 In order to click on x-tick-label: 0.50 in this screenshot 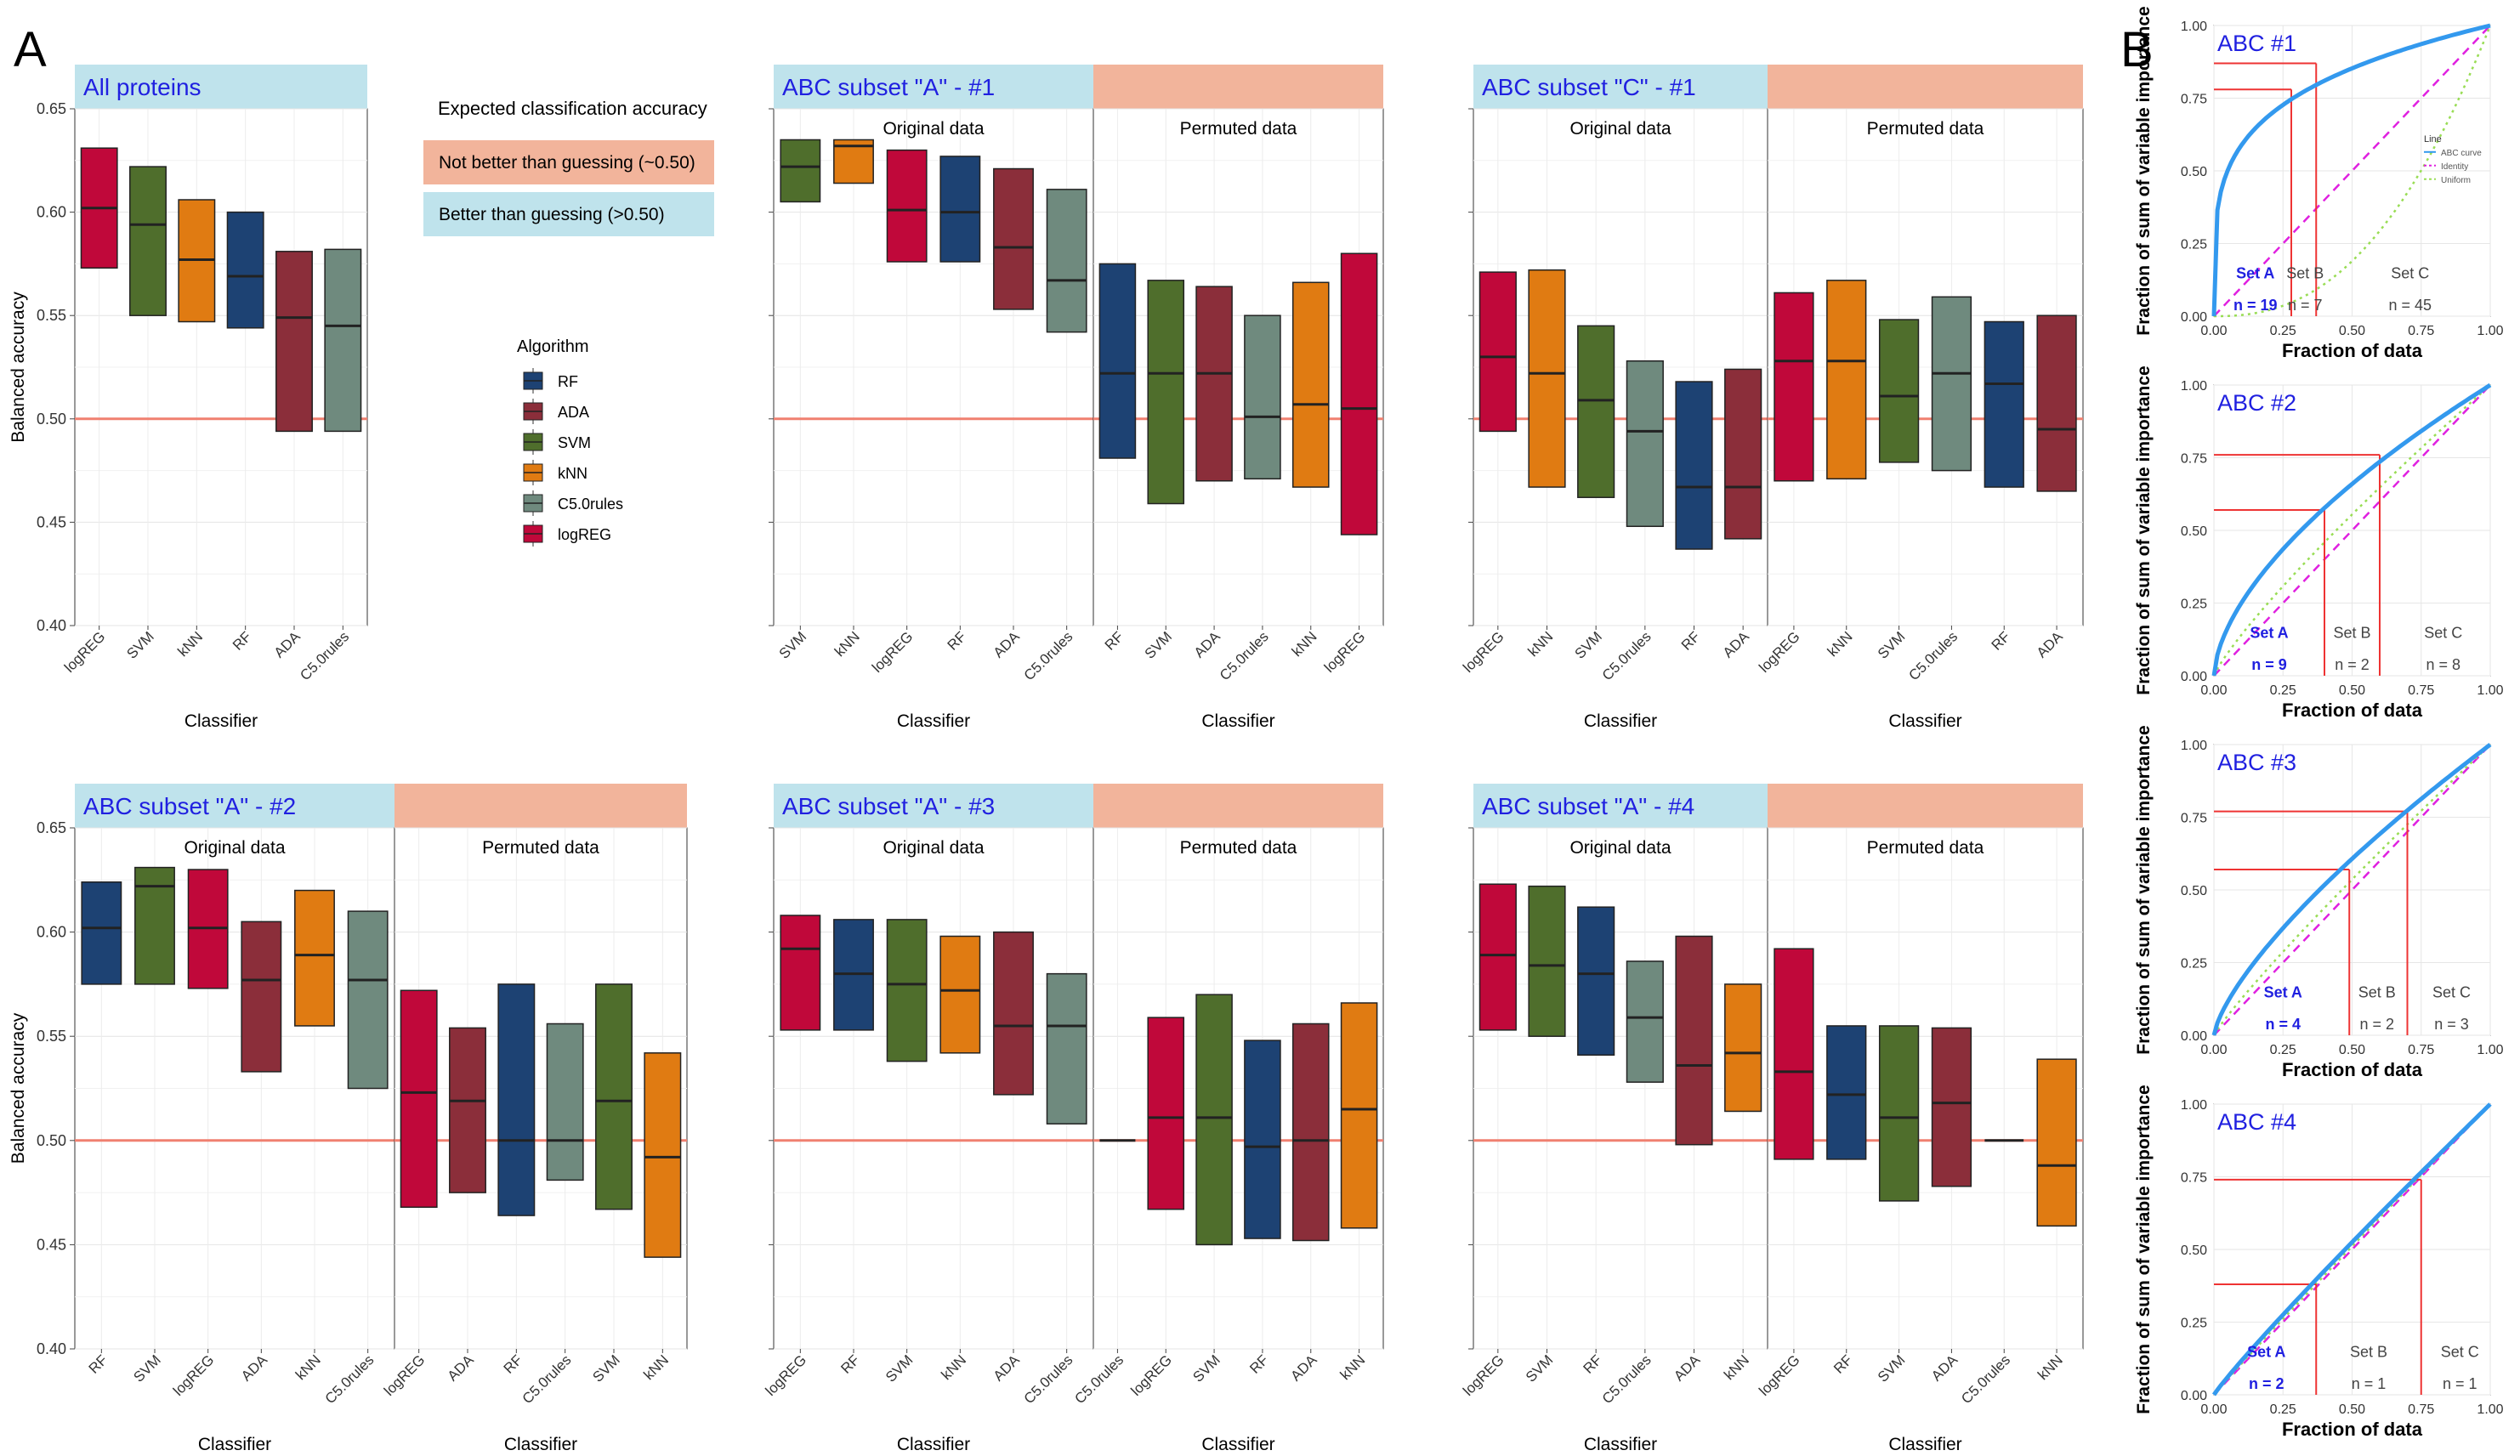, I will do `click(2352, 331)`.